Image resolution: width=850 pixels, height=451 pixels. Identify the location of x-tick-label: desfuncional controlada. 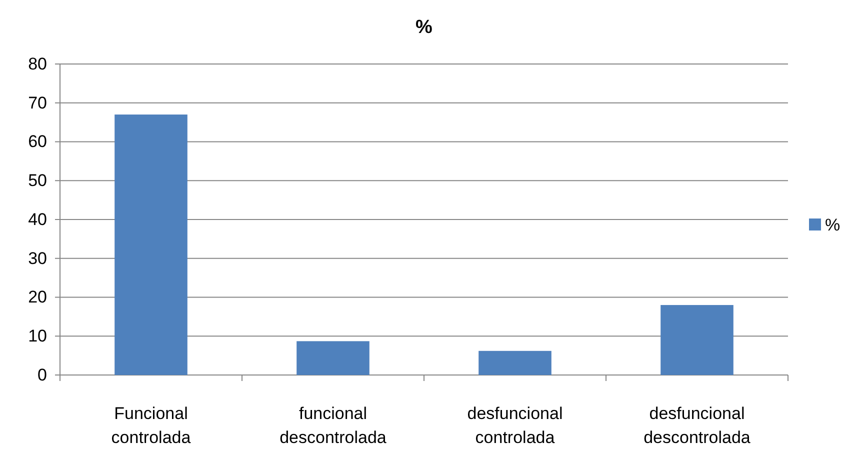
(515, 425).